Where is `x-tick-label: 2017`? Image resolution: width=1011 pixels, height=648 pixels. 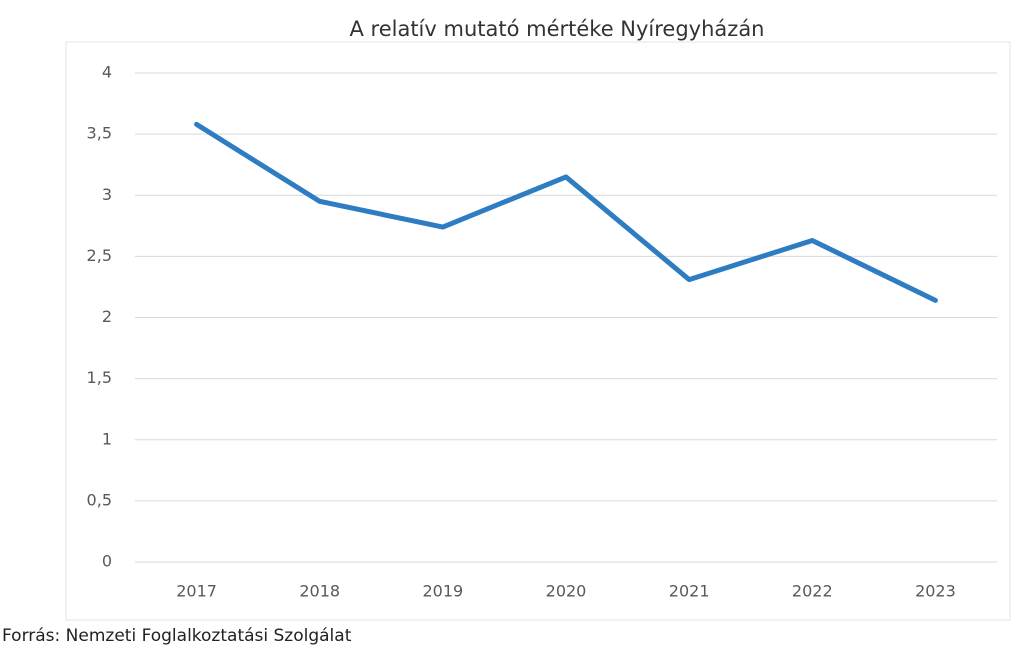
x-tick-label: 2017 is located at coordinates (196, 591).